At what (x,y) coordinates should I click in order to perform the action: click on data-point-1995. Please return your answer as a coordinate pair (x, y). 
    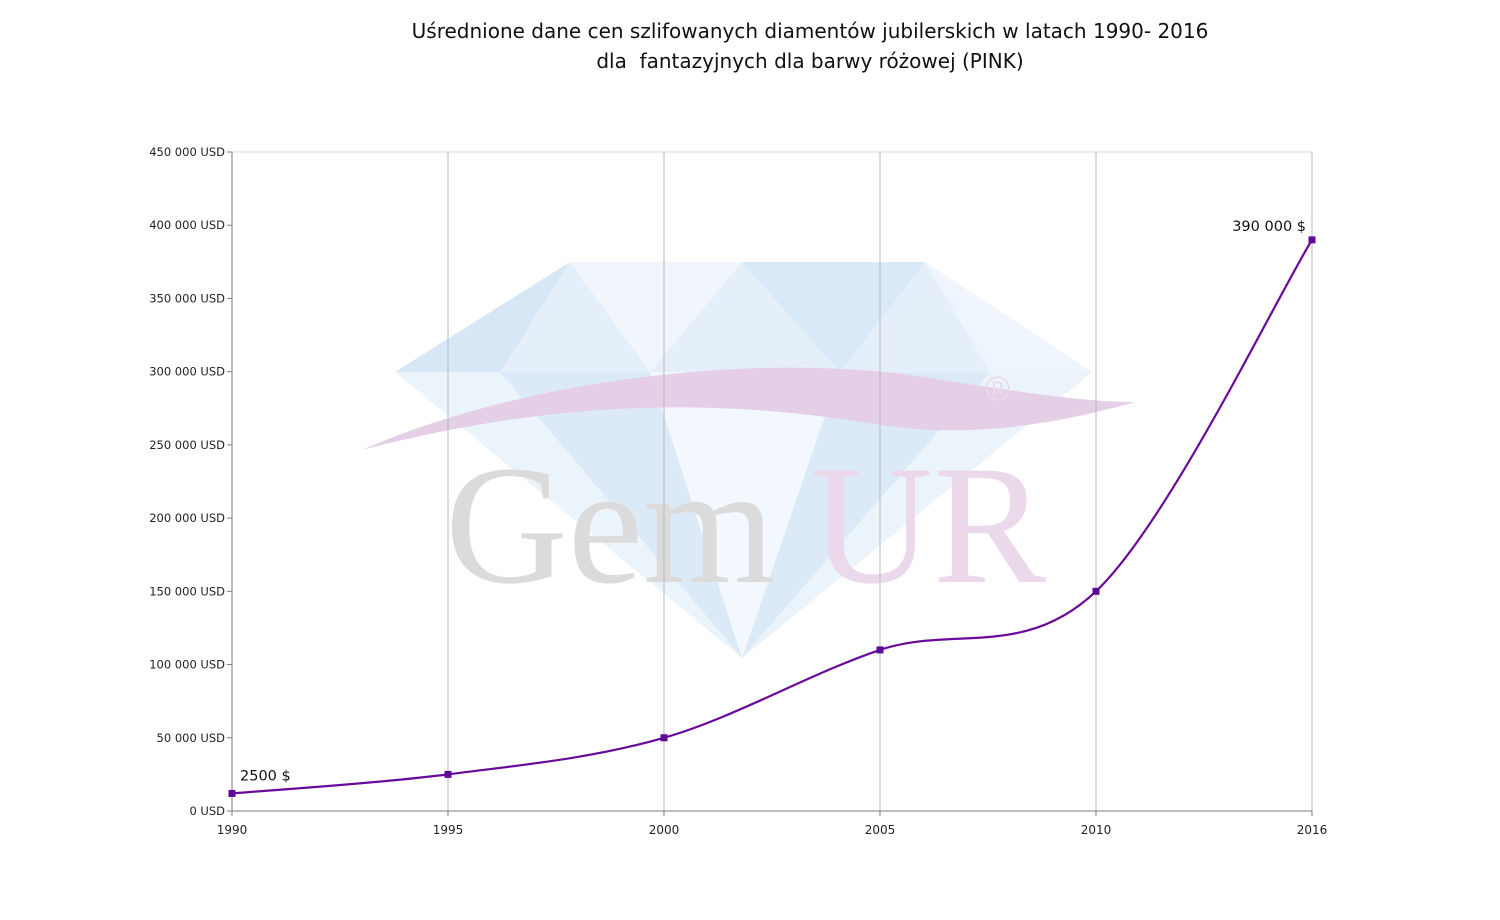
    Looking at the image, I should click on (448, 774).